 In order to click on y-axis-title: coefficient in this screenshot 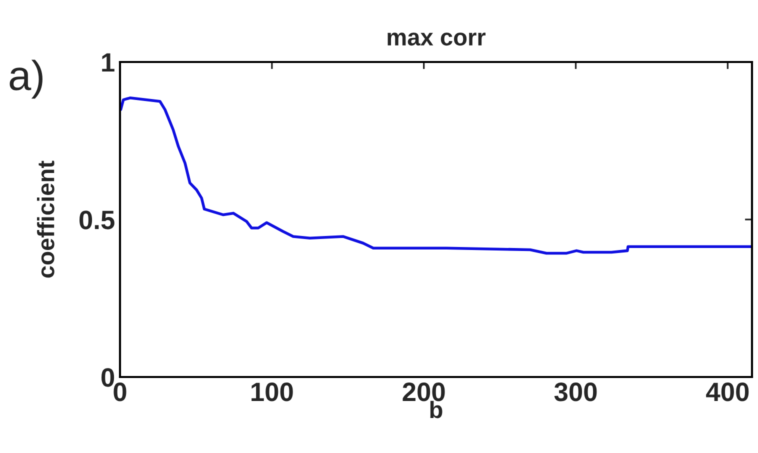, I will do `click(45, 219)`.